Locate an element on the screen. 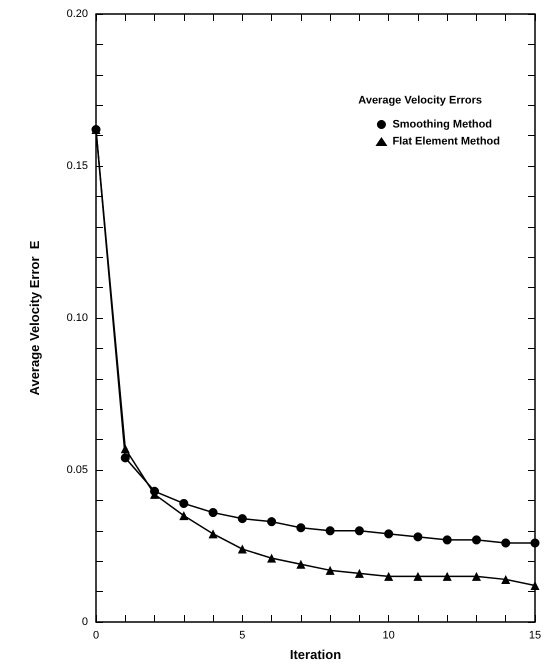 The width and height of the screenshot is (545, 670). y-tick-label: 0.15 is located at coordinates (77, 166).